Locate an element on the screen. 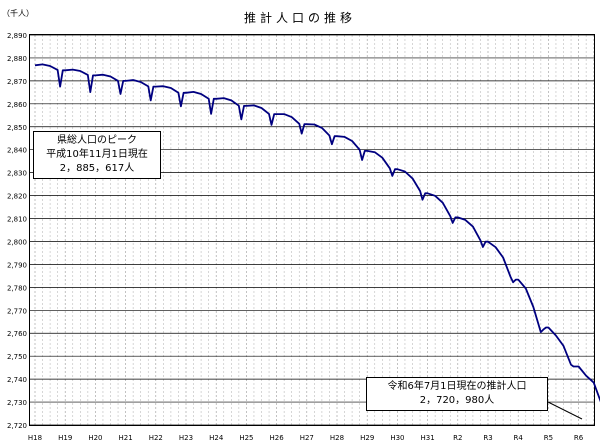 Image resolution: width=600 pixels, height=448 pixels. y-tick-label: 2,790 is located at coordinates (17, 265).